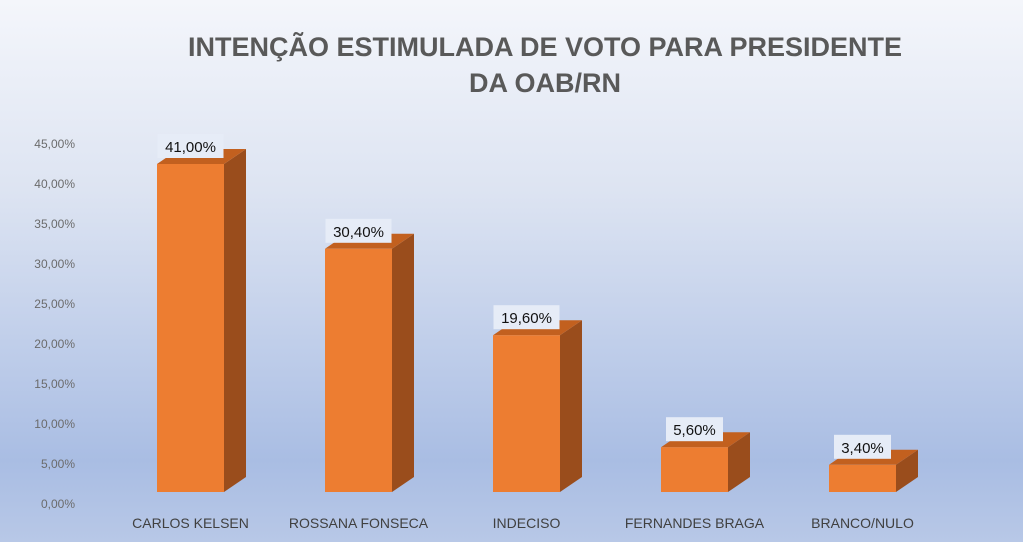 The height and width of the screenshot is (542, 1023). What do you see at coordinates (54, 264) in the screenshot?
I see `y-tick-label: 30,00%` at bounding box center [54, 264].